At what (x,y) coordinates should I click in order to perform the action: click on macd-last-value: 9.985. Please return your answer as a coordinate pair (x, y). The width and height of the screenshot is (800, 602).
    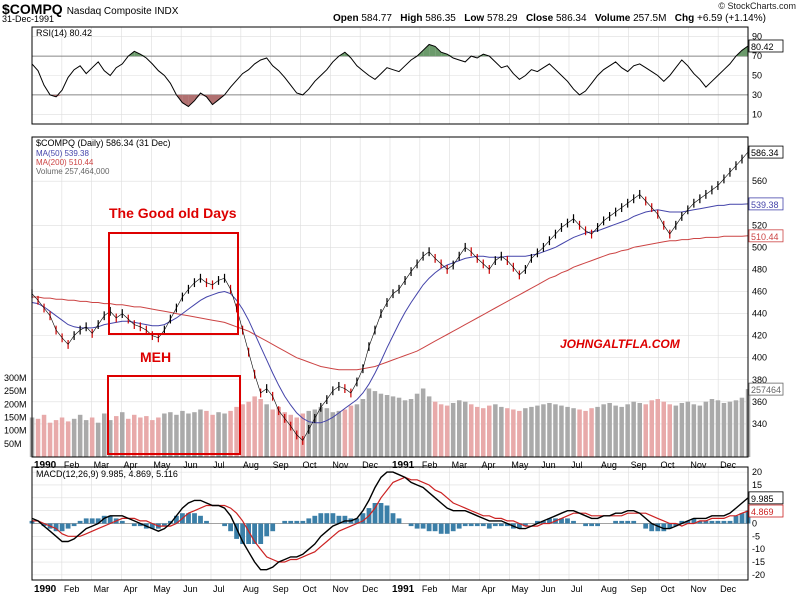
    Looking at the image, I should click on (762, 499).